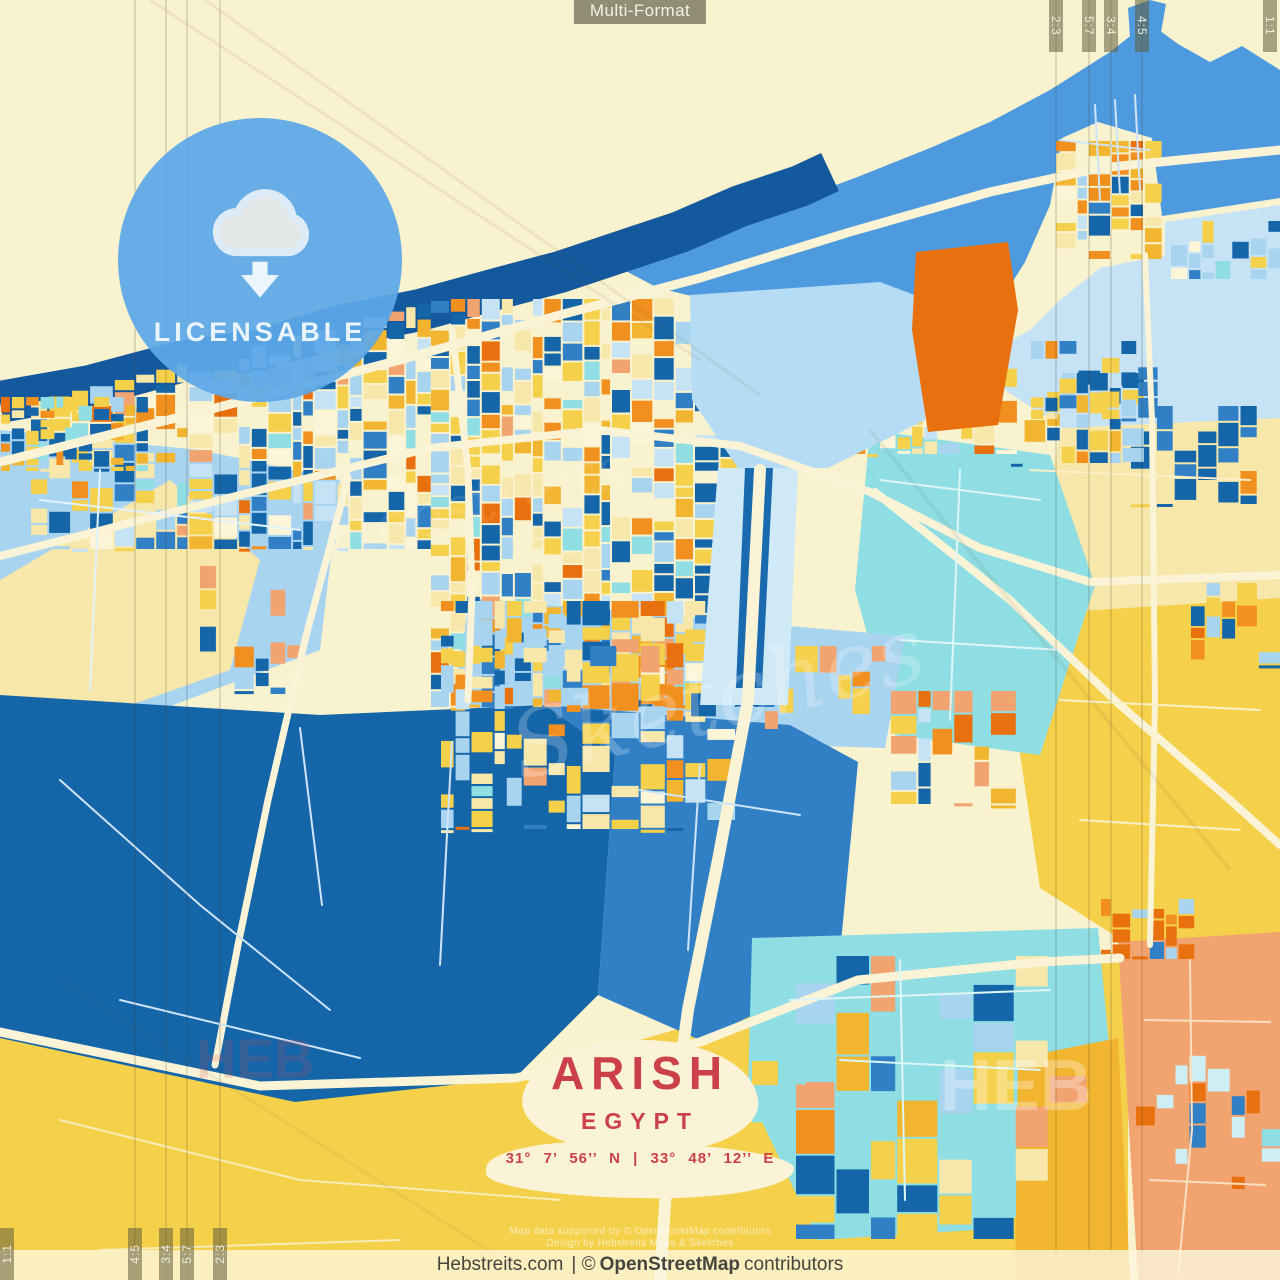 This screenshot has width=1280, height=1280. I want to click on footer-suffix: contributors, so click(794, 1264).